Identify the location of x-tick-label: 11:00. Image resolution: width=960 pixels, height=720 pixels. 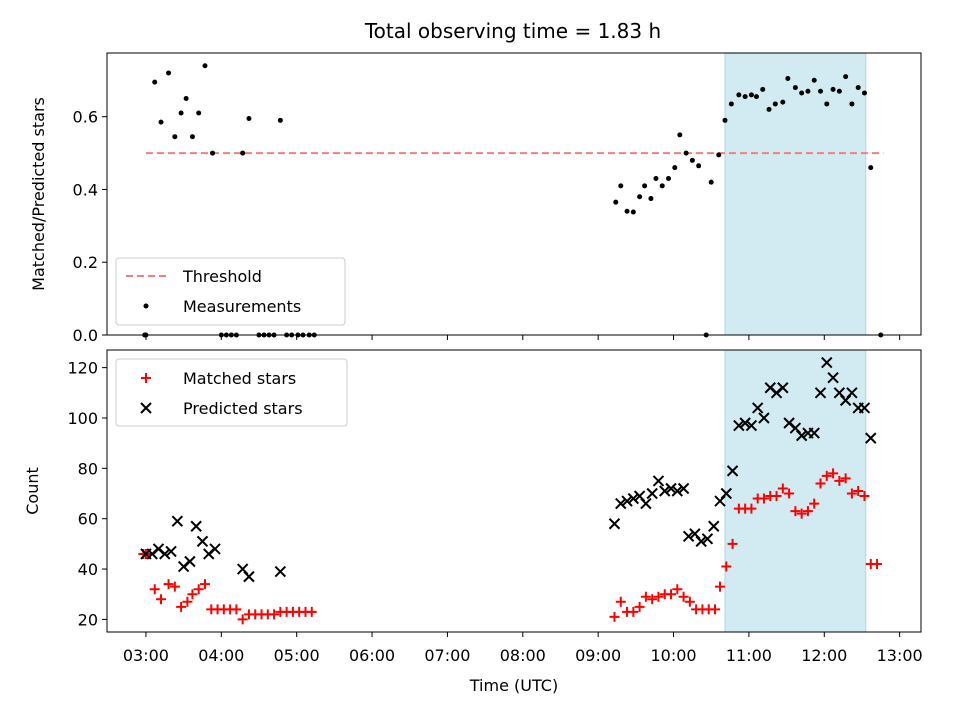
(749, 655).